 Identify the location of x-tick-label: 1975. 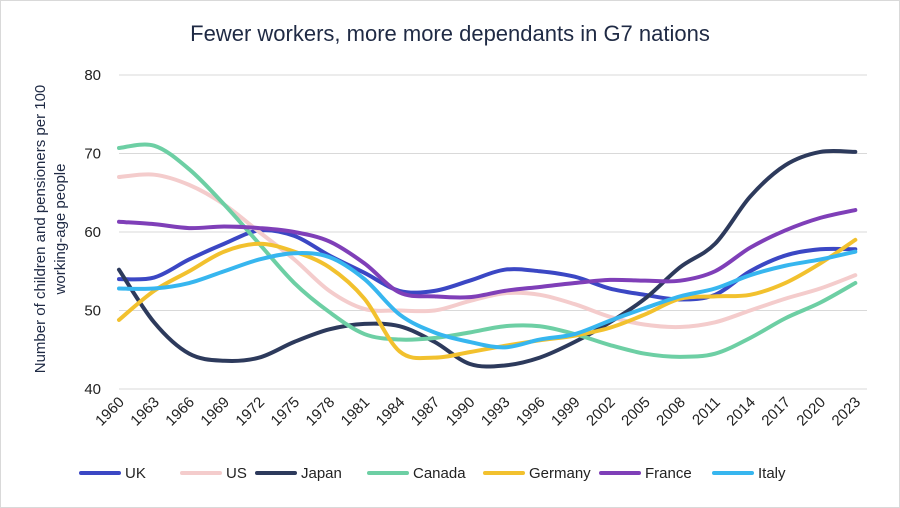
(286, 412).